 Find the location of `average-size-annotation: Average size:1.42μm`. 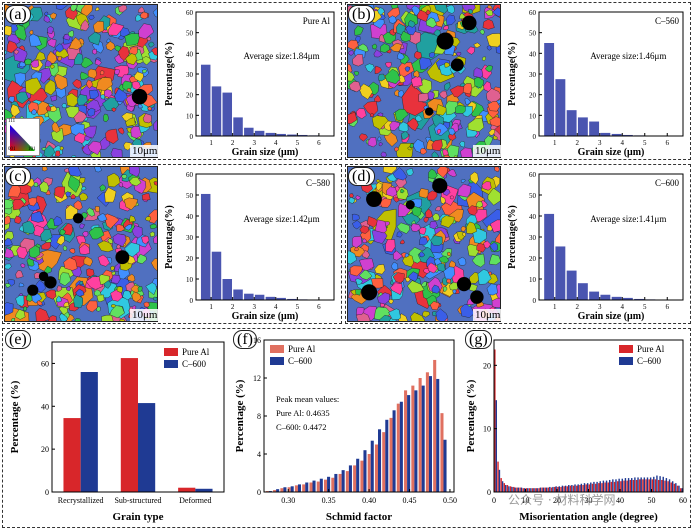

average-size-annotation: Average size:1.42μm is located at coordinates (281, 219).